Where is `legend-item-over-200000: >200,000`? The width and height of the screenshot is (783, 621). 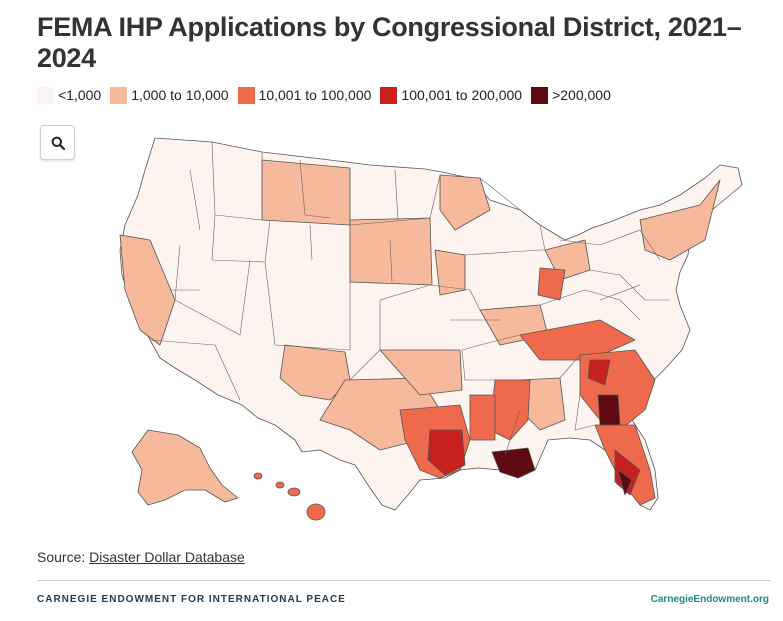
legend-item-over-200000: >200,000 is located at coordinates (571, 95).